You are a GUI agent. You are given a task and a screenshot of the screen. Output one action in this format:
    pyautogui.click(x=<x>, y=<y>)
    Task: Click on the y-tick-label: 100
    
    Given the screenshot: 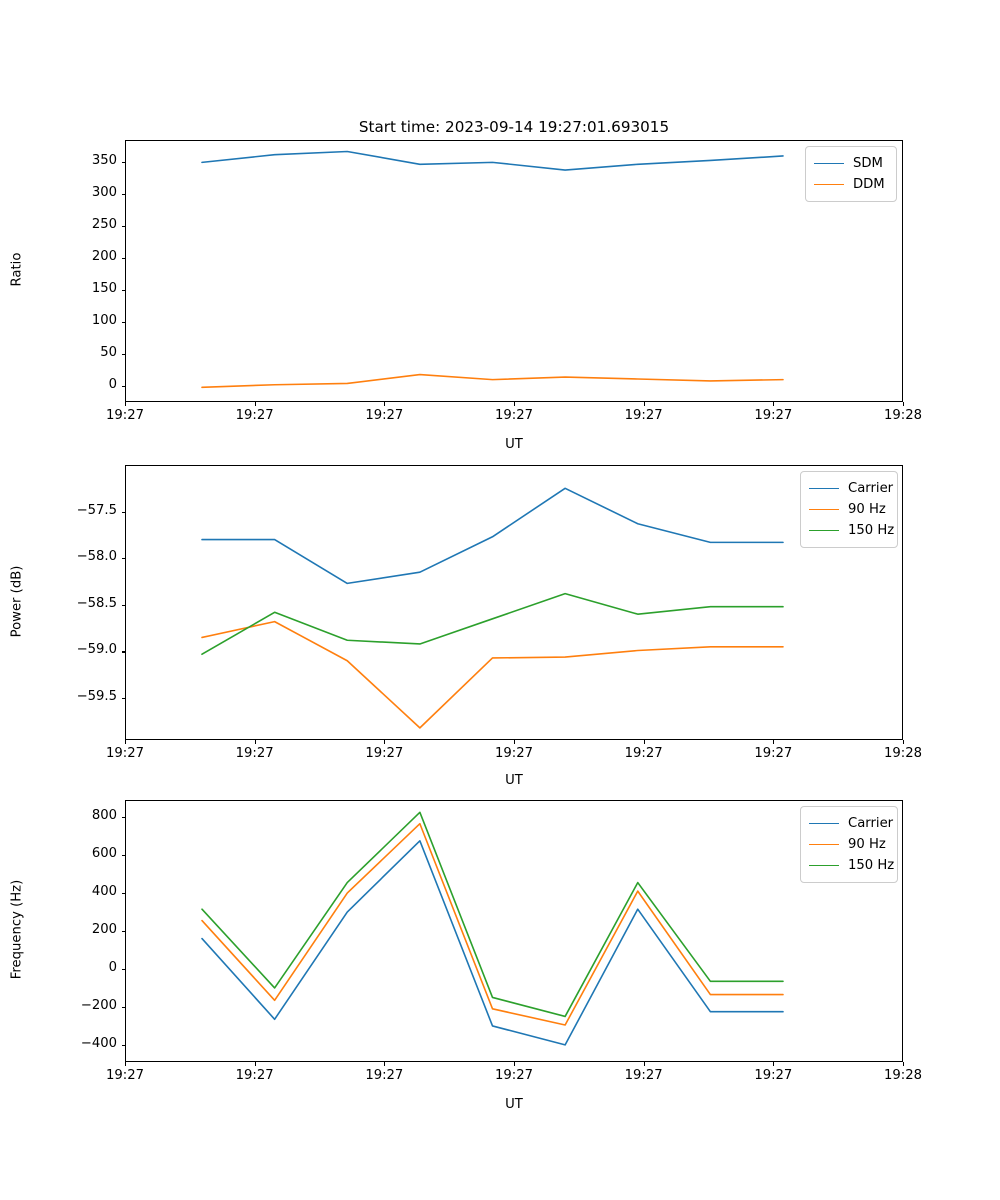 What is the action you would take?
    pyautogui.click(x=104, y=321)
    